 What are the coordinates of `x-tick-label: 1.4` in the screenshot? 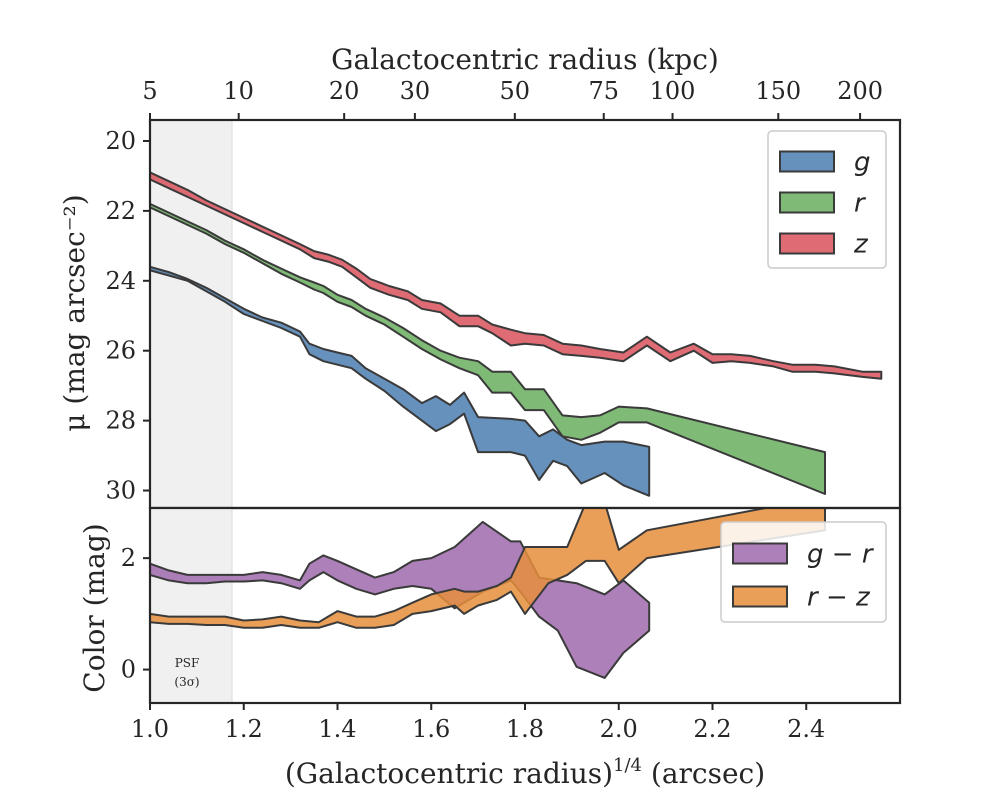 It's located at (337, 729).